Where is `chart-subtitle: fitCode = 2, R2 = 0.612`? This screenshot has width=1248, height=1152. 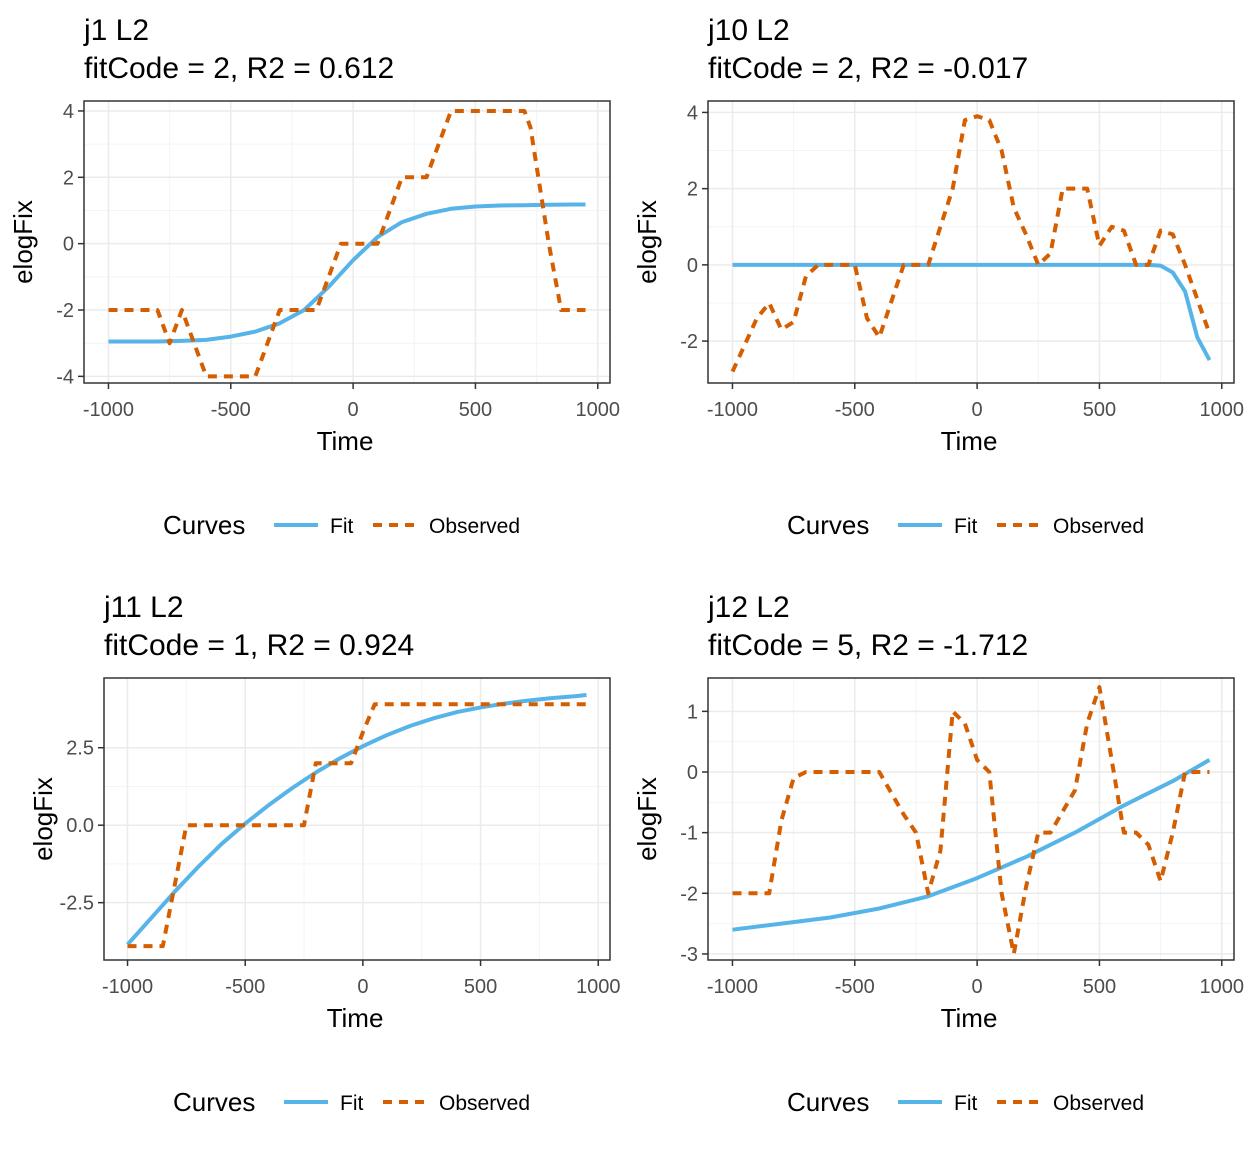 chart-subtitle: fitCode = 2, R2 = 0.612 is located at coordinates (239, 68).